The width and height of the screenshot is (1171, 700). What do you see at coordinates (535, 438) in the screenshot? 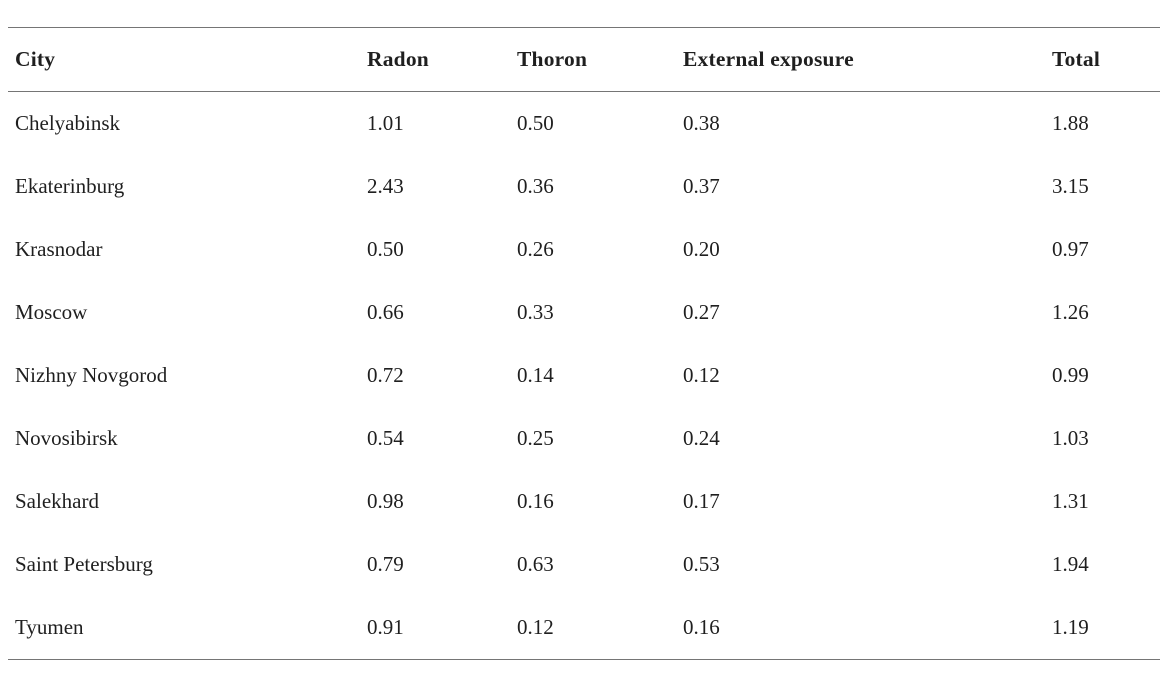
I see `thoron-cell: 0.25` at bounding box center [535, 438].